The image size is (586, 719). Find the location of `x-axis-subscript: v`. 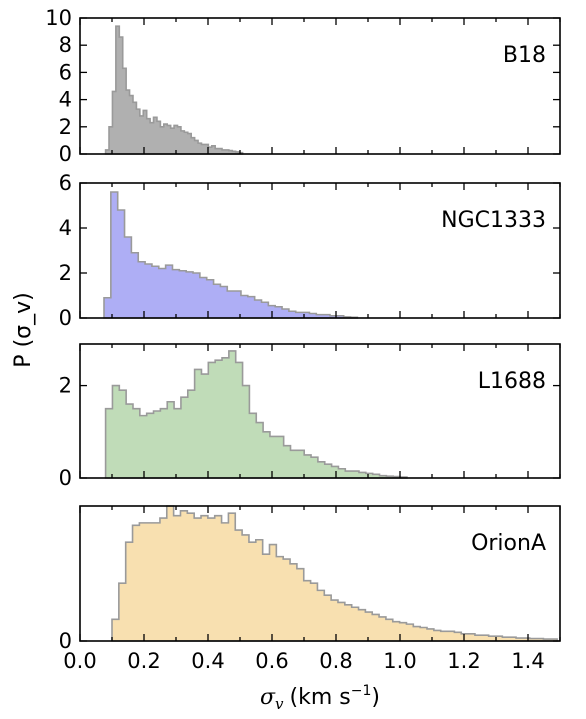

x-axis-subscript: v is located at coordinates (279, 704).